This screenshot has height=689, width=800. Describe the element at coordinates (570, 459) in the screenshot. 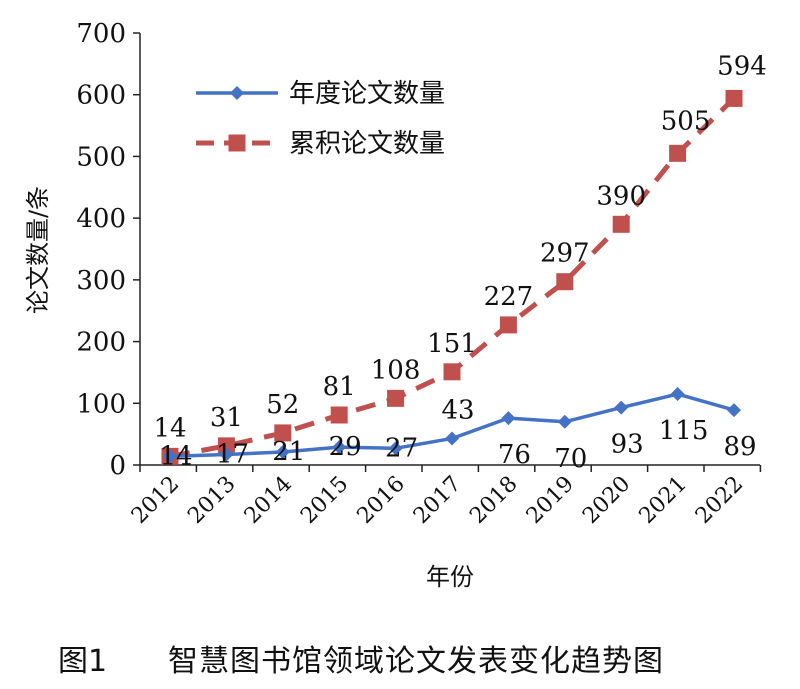

I see `data-label-annual: 70` at that location.